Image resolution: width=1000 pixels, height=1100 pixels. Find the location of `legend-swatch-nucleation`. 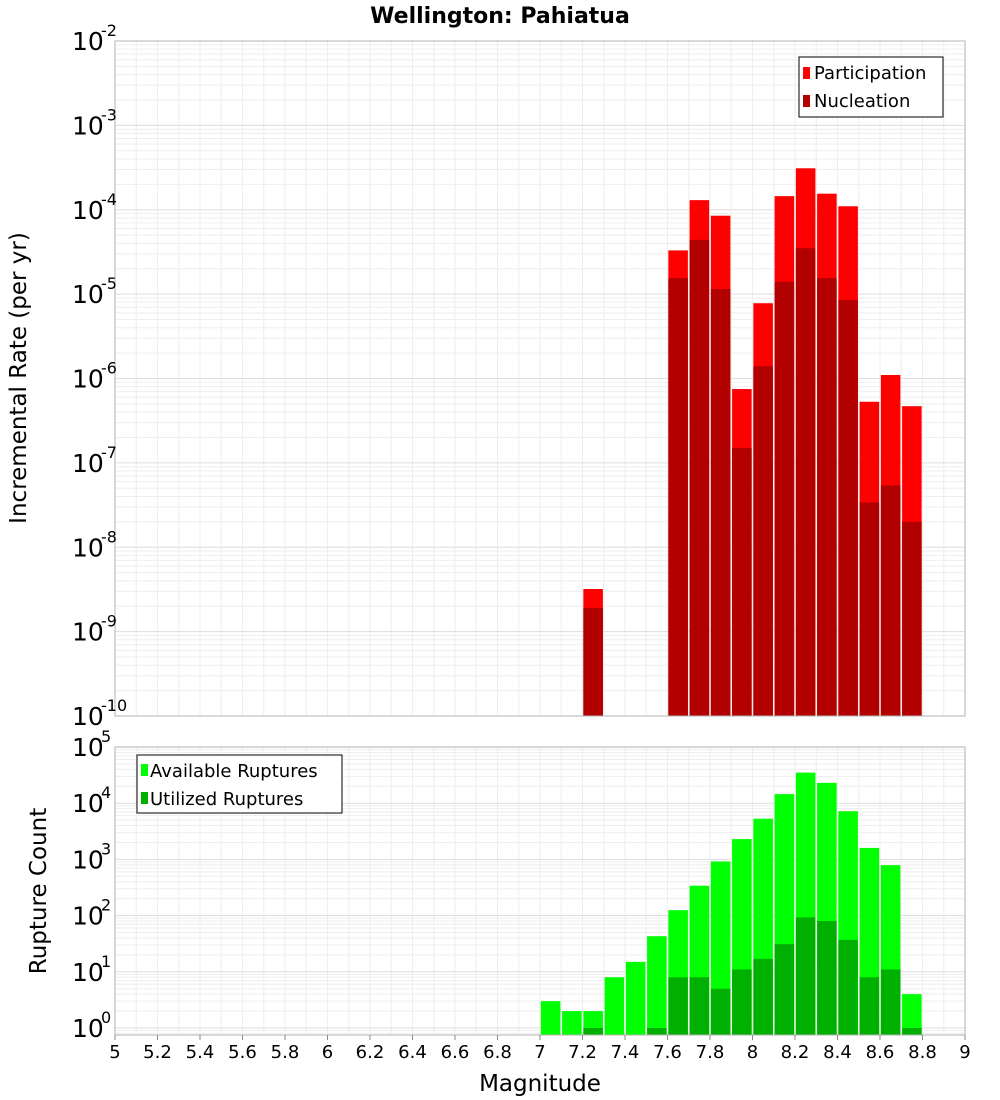

legend-swatch-nucleation is located at coordinates (806, 101).